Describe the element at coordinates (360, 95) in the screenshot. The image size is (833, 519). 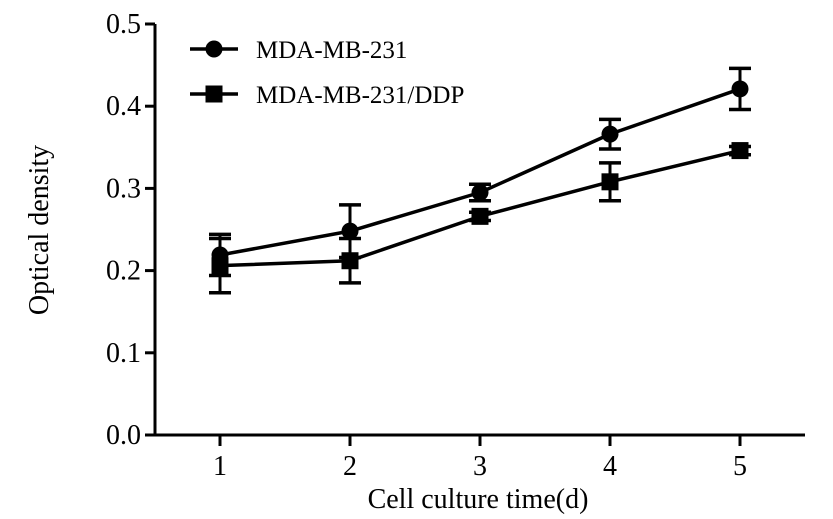
I see `legend-label: MDA-MB-231/DDP` at that location.